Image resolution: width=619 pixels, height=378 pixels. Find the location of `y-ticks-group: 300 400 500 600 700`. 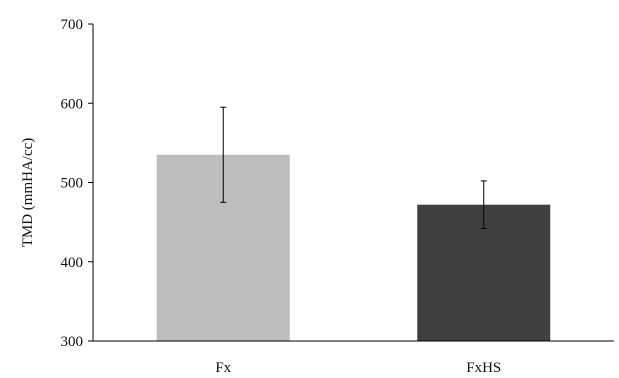

y-ticks-group: 300 400 500 600 700 is located at coordinates (77, 183).